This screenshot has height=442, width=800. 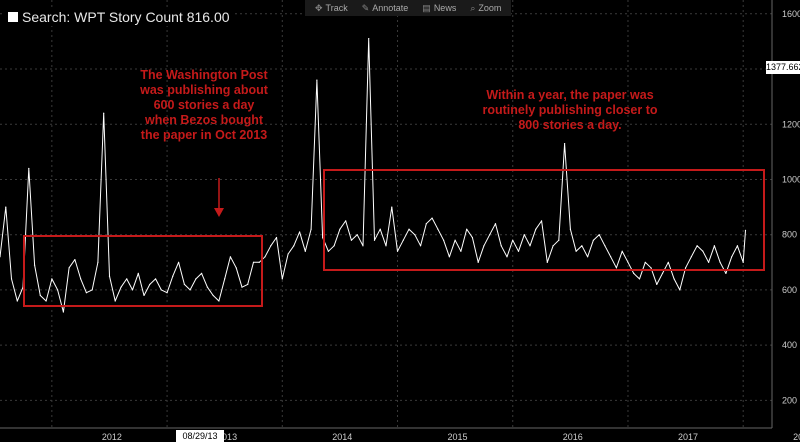 I want to click on annotate-button: ✎ Annotate, so click(x=385, y=8).